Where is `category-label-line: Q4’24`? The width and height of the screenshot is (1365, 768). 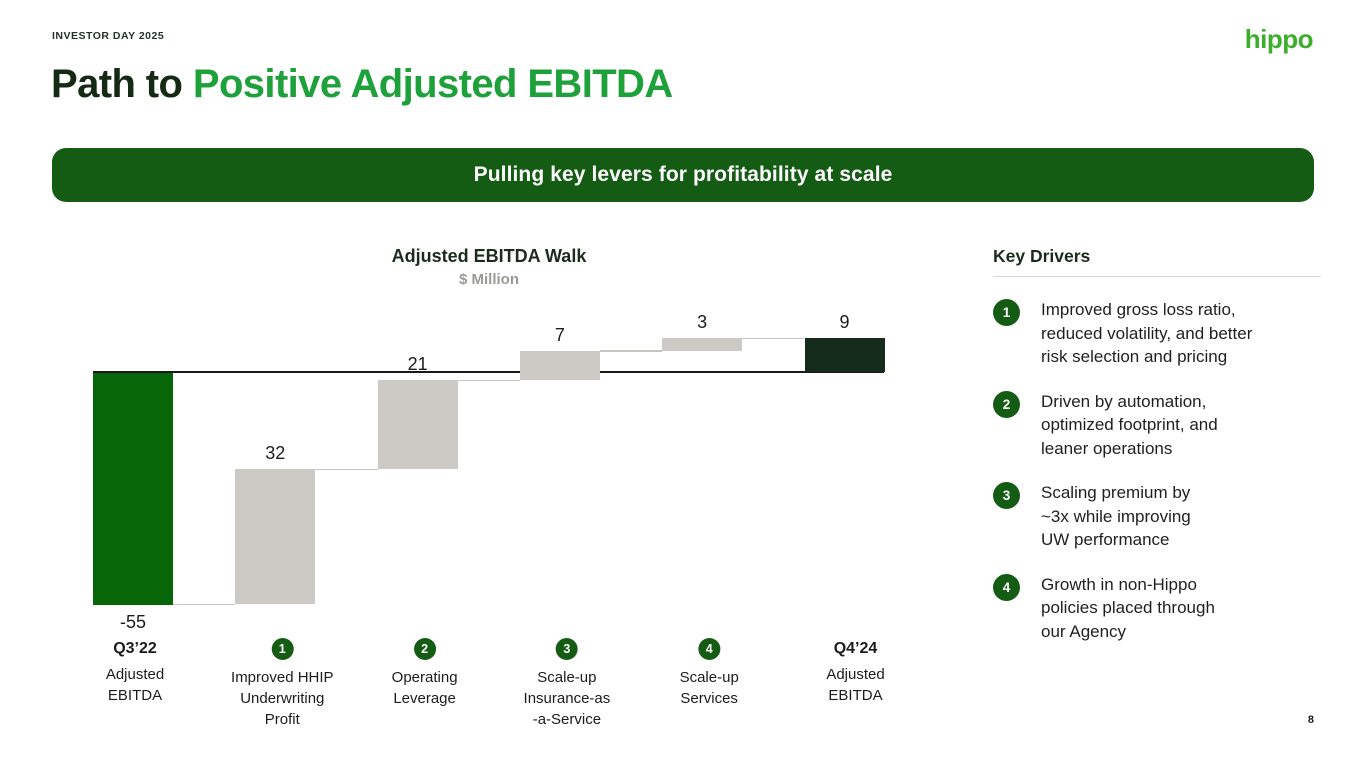
category-label-line: Q4’24 is located at coordinates (855, 648).